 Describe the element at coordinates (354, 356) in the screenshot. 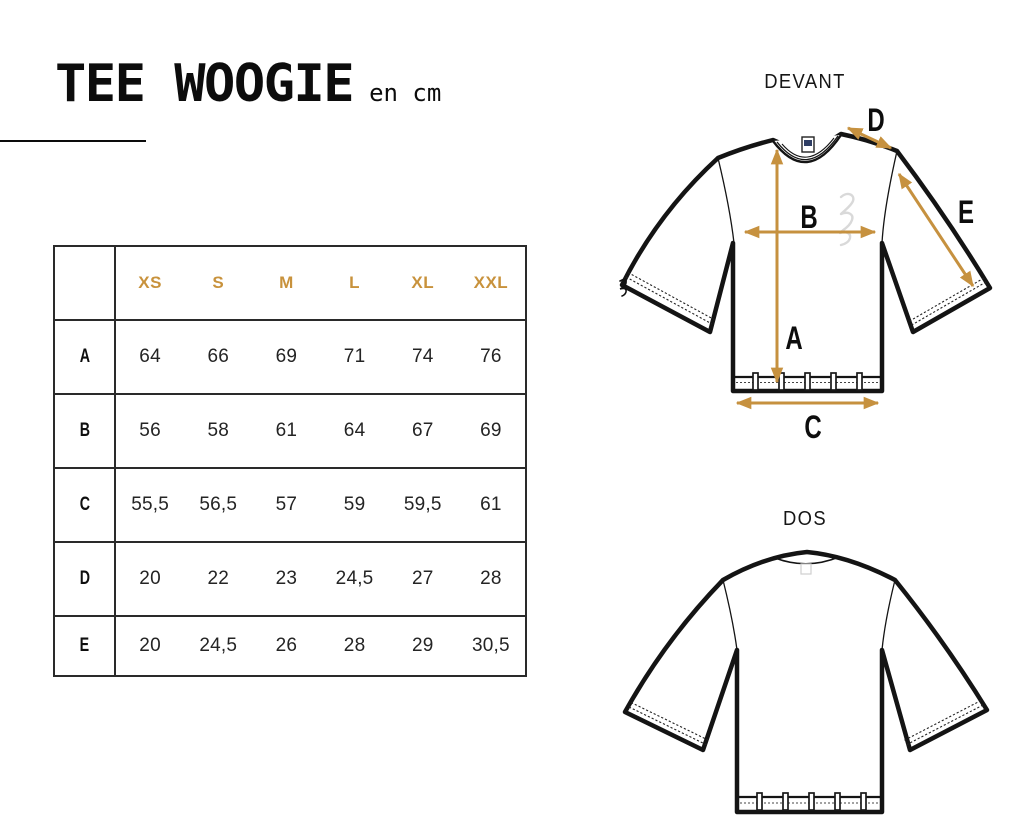

I see `size-cell: 71` at that location.